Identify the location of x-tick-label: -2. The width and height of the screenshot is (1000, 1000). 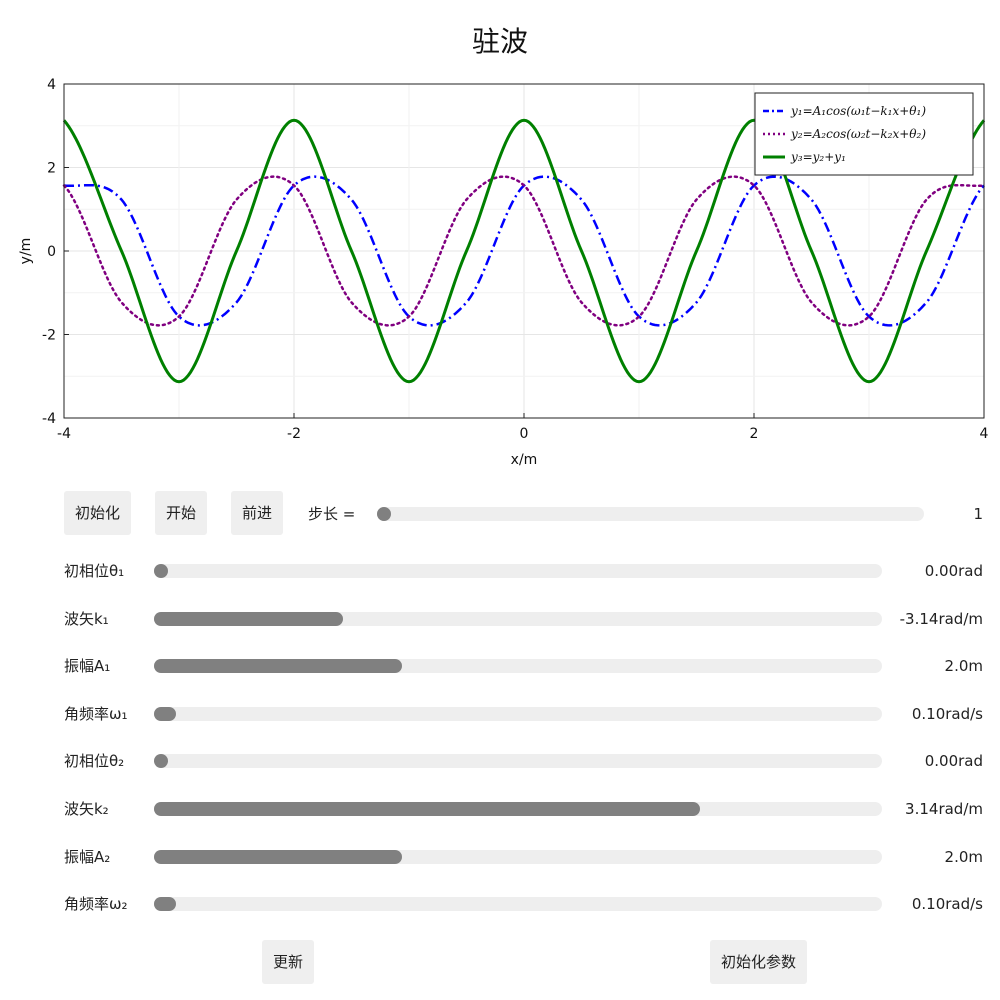
(294, 434).